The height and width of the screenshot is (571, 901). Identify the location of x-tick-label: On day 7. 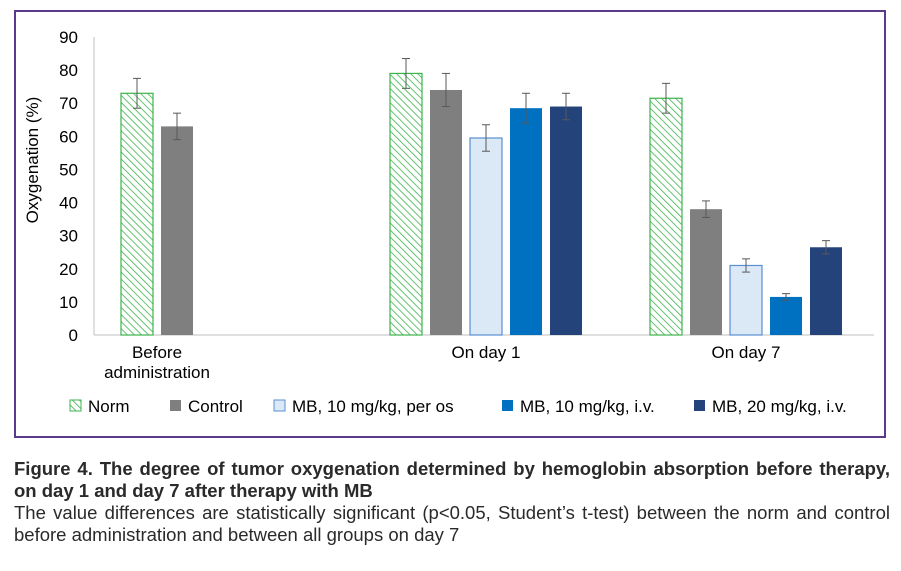
(746, 352).